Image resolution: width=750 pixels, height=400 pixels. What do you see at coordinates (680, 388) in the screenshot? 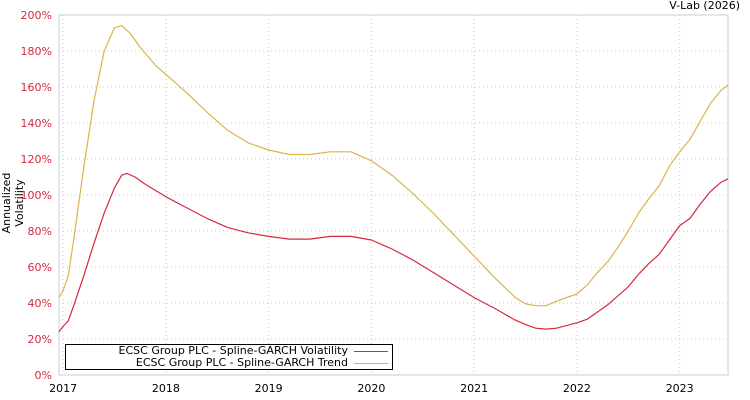
I see `x-tick-label: 2023` at bounding box center [680, 388].